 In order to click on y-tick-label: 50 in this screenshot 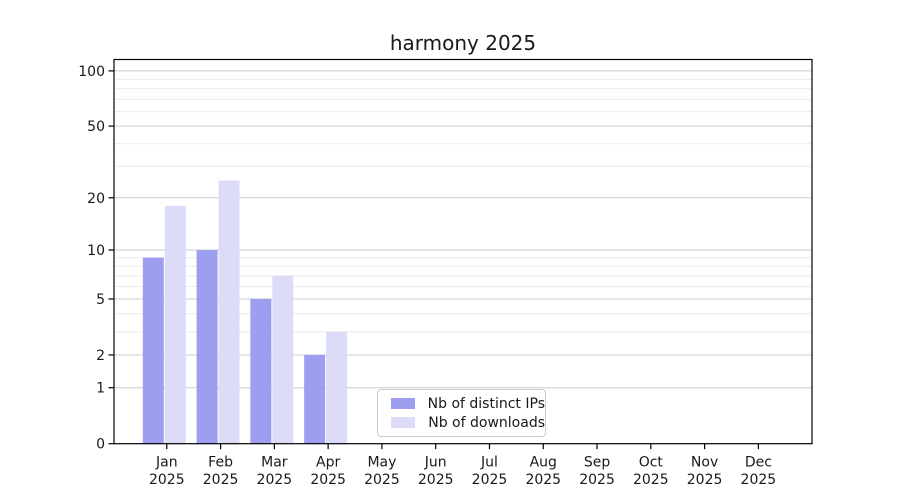, I will do `click(96, 127)`.